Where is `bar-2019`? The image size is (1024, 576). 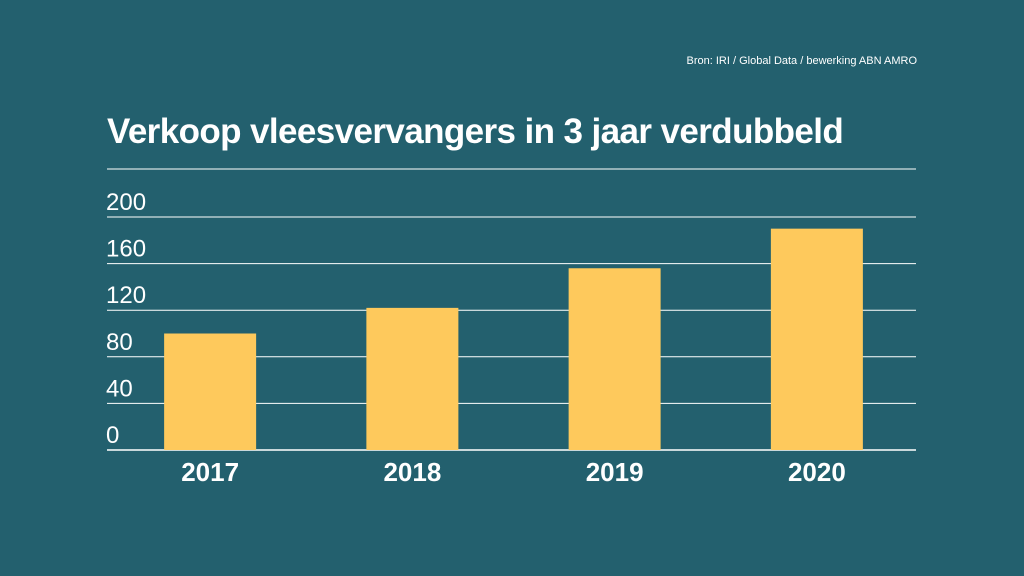
bar-2019 is located at coordinates (614, 359).